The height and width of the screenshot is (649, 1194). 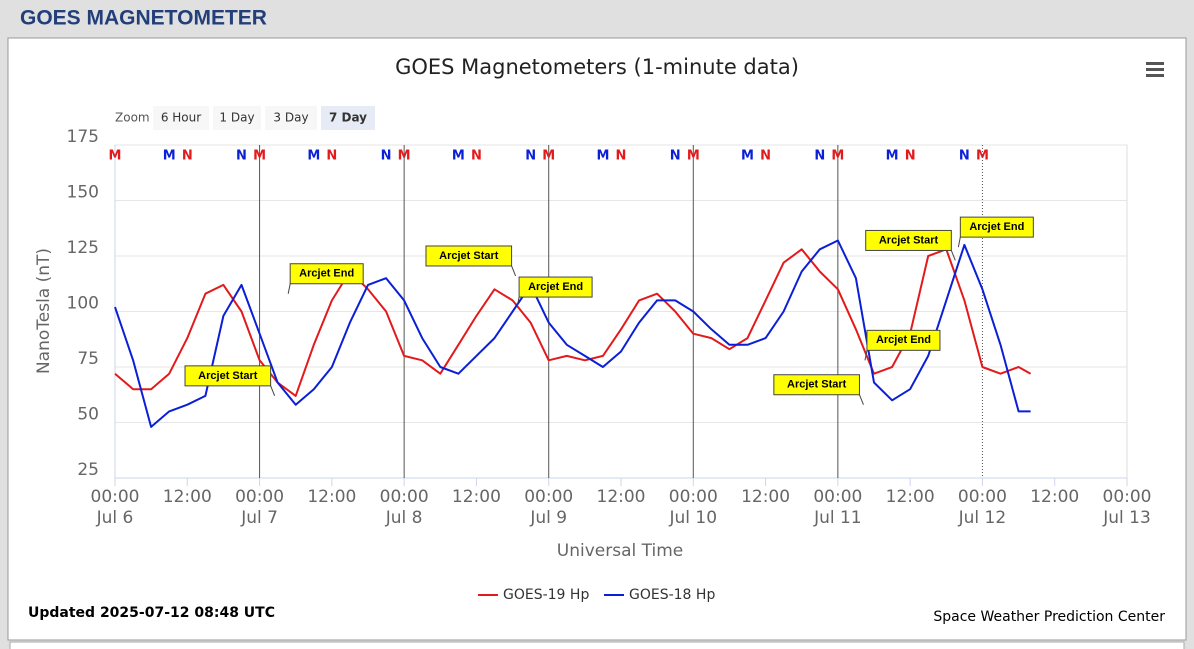 I want to click on x-tick-sublabel: Jul 12, so click(x=982, y=518).